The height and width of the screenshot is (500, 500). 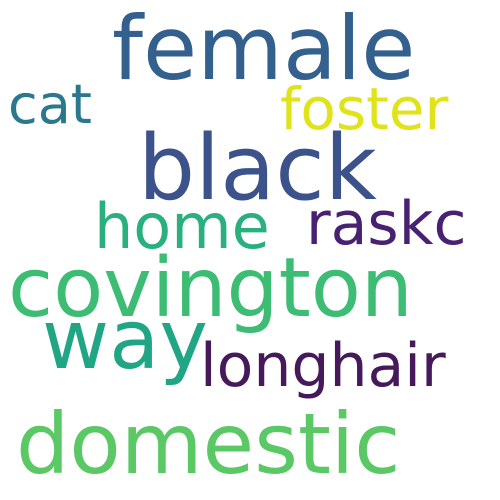 I want to click on word-cat: cat, so click(x=50, y=104).